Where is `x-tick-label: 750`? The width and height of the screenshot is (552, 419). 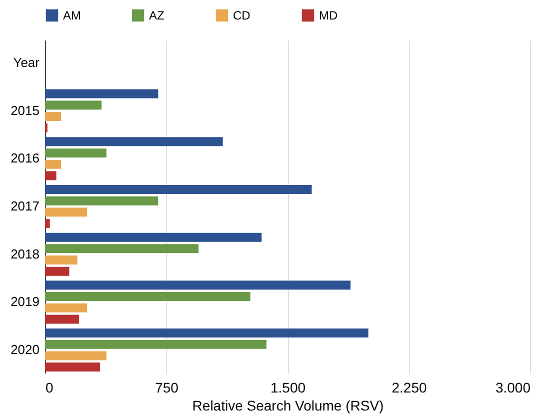 x-tick-label: 750 is located at coordinates (167, 388).